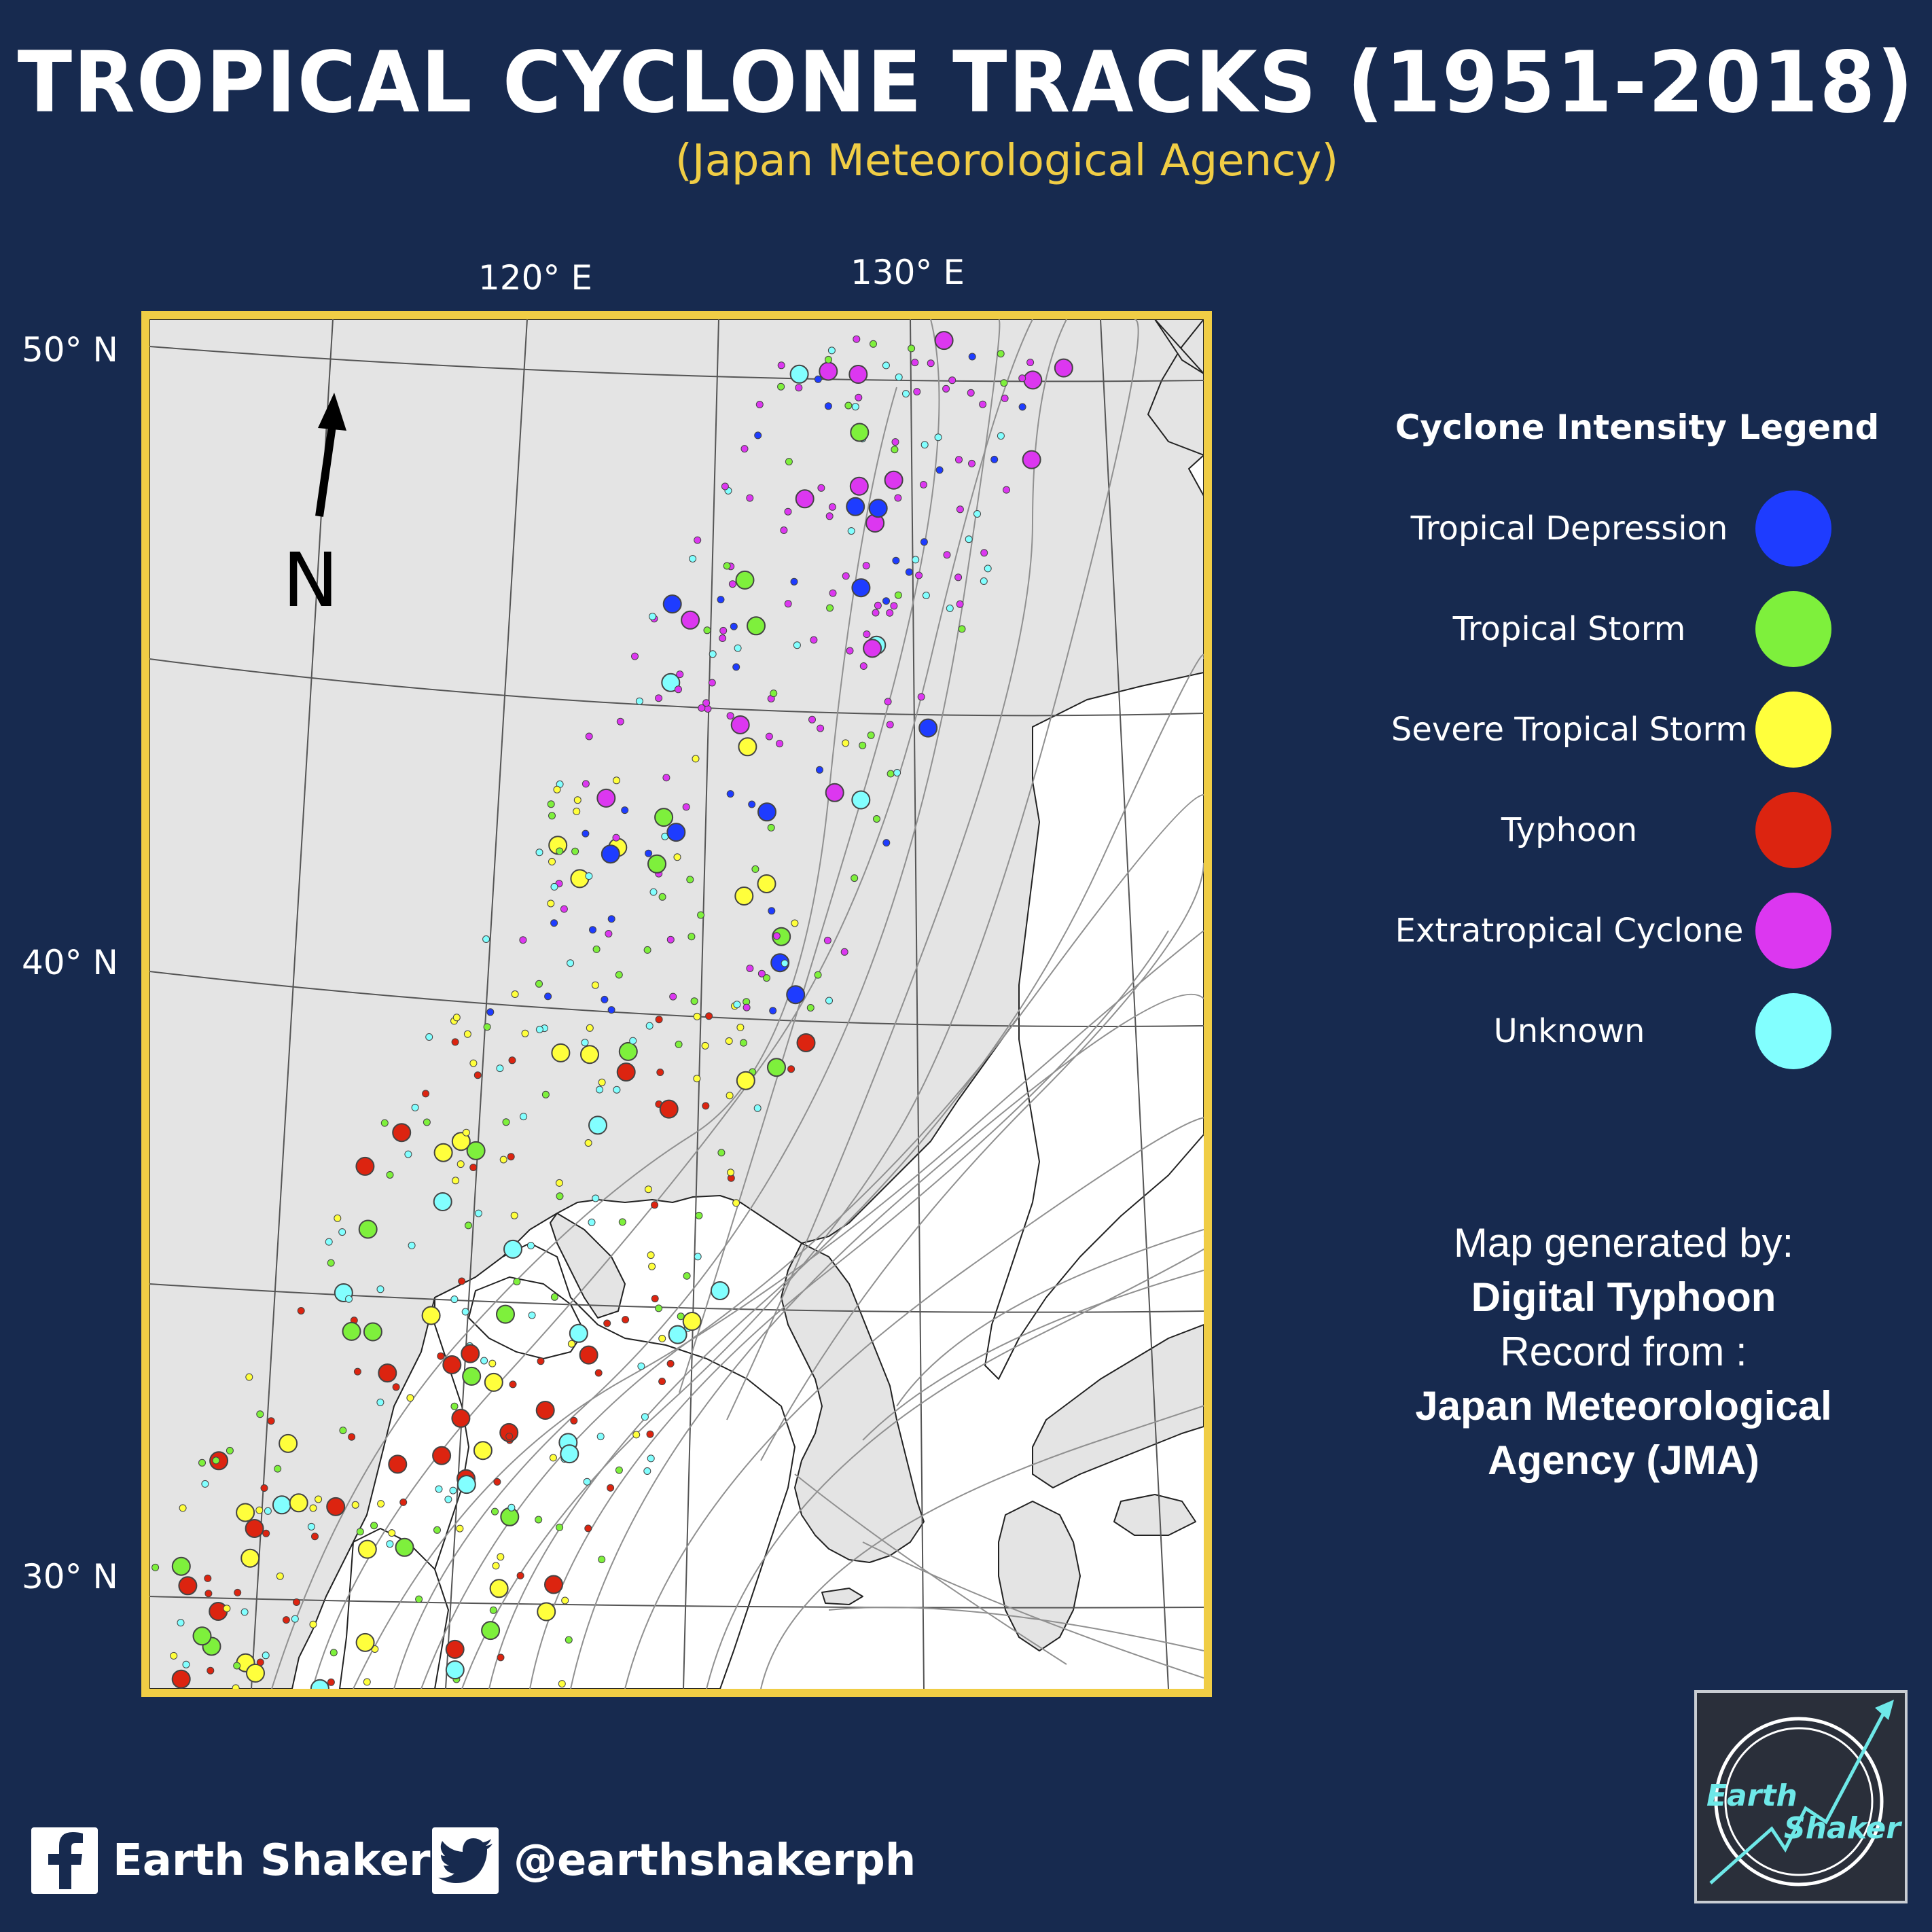 This screenshot has height=1932, width=1932. I want to click on legend-swatch-tropical-depression, so click(1793, 528).